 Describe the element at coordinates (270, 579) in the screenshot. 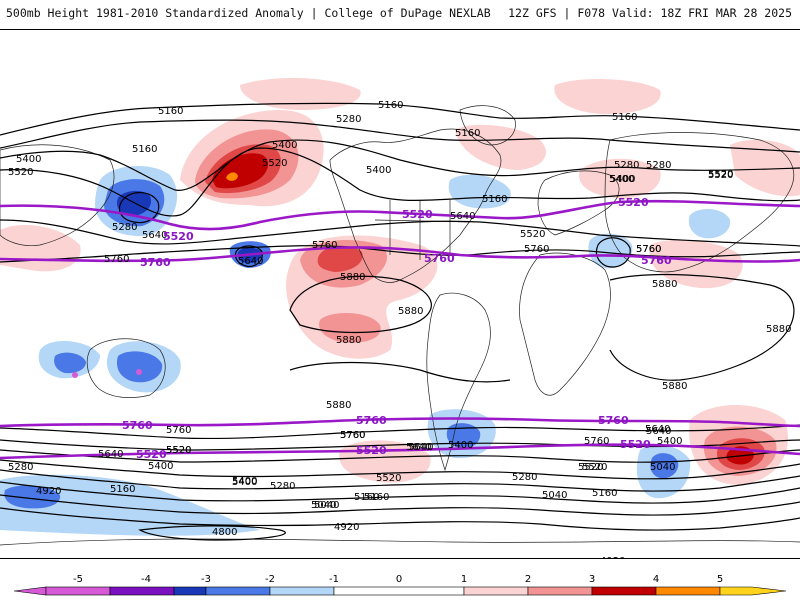

I see `colorbar-tick: -2` at that location.